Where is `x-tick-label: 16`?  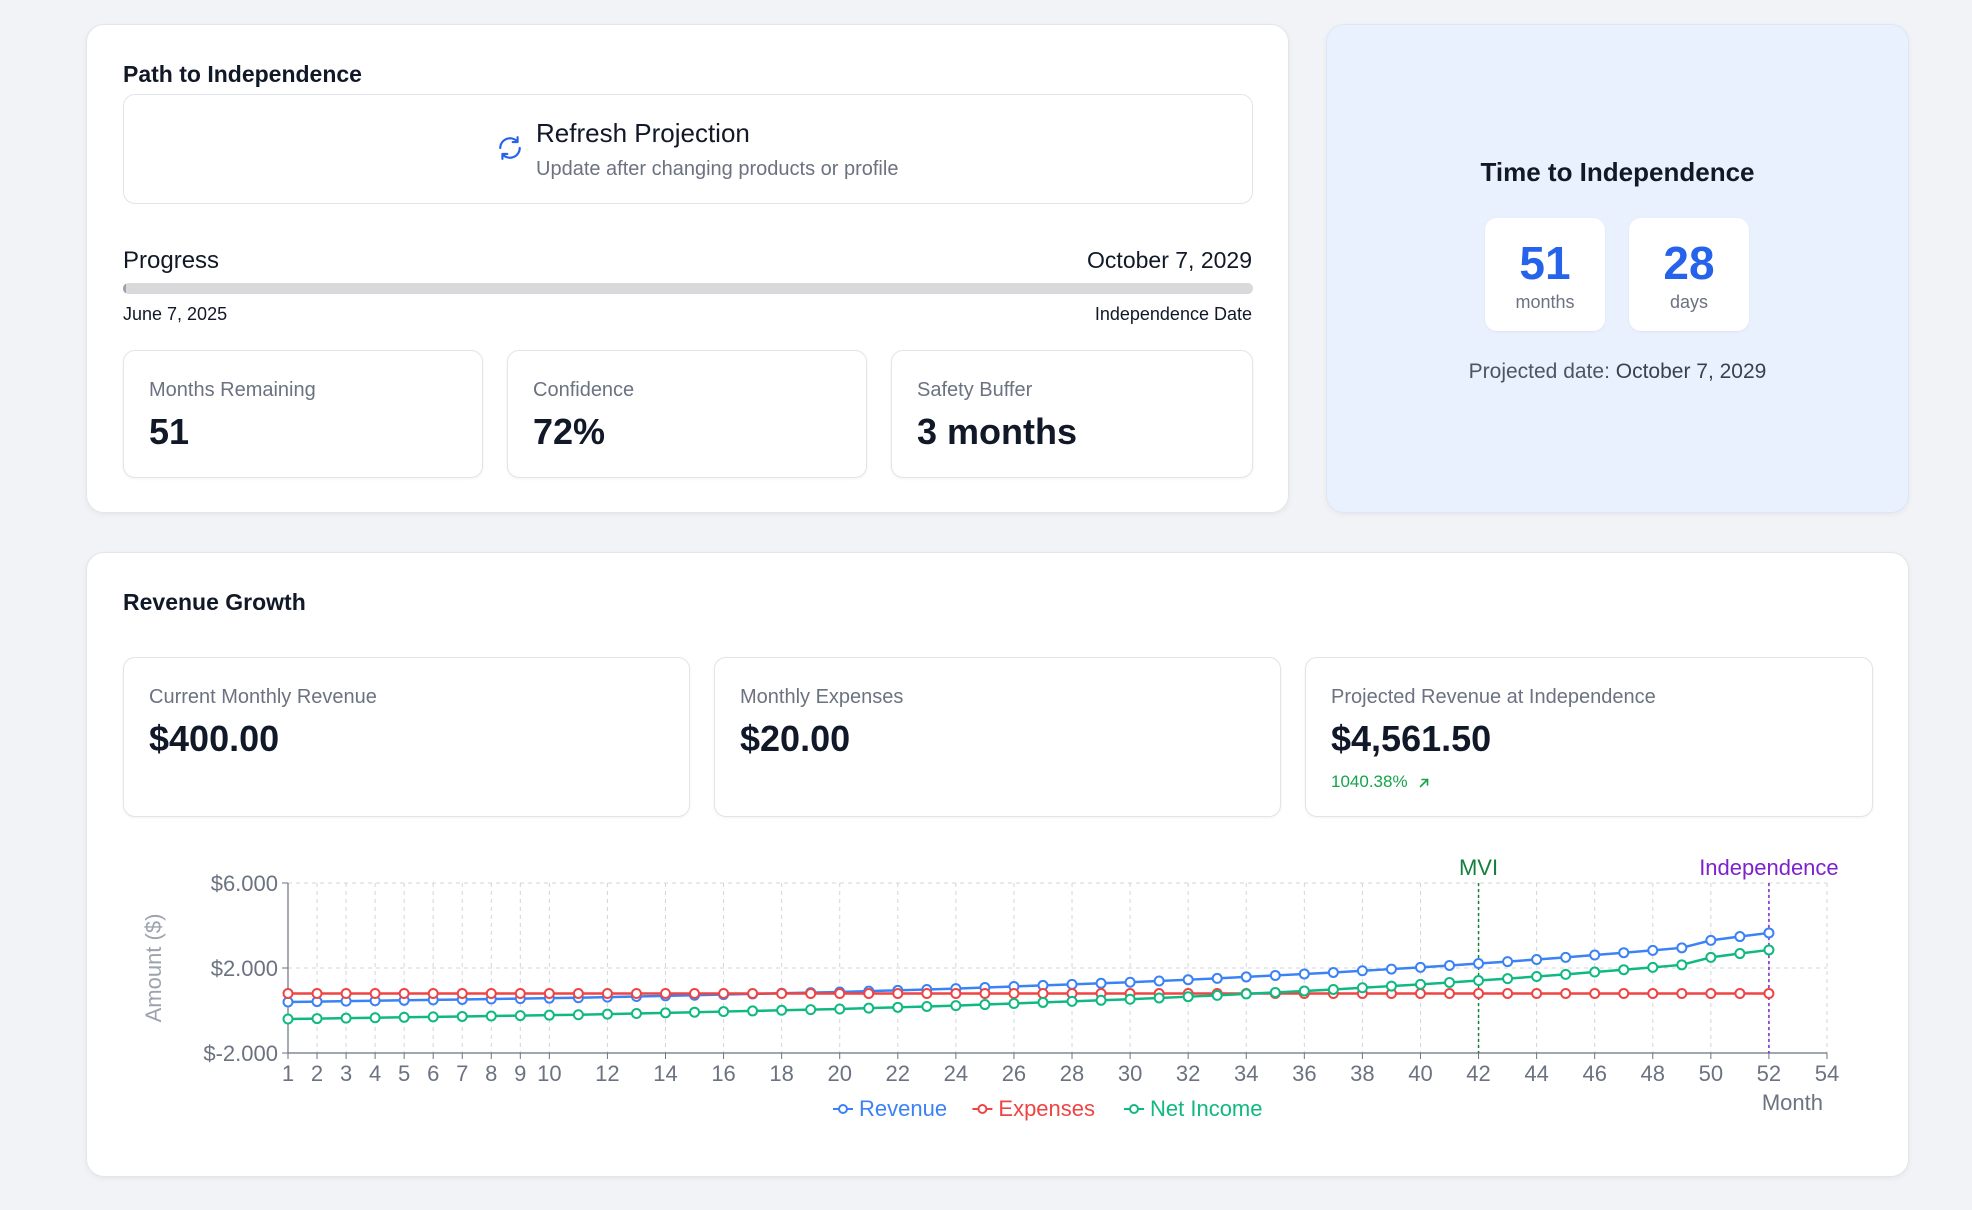
x-tick-label: 16 is located at coordinates (723, 1073).